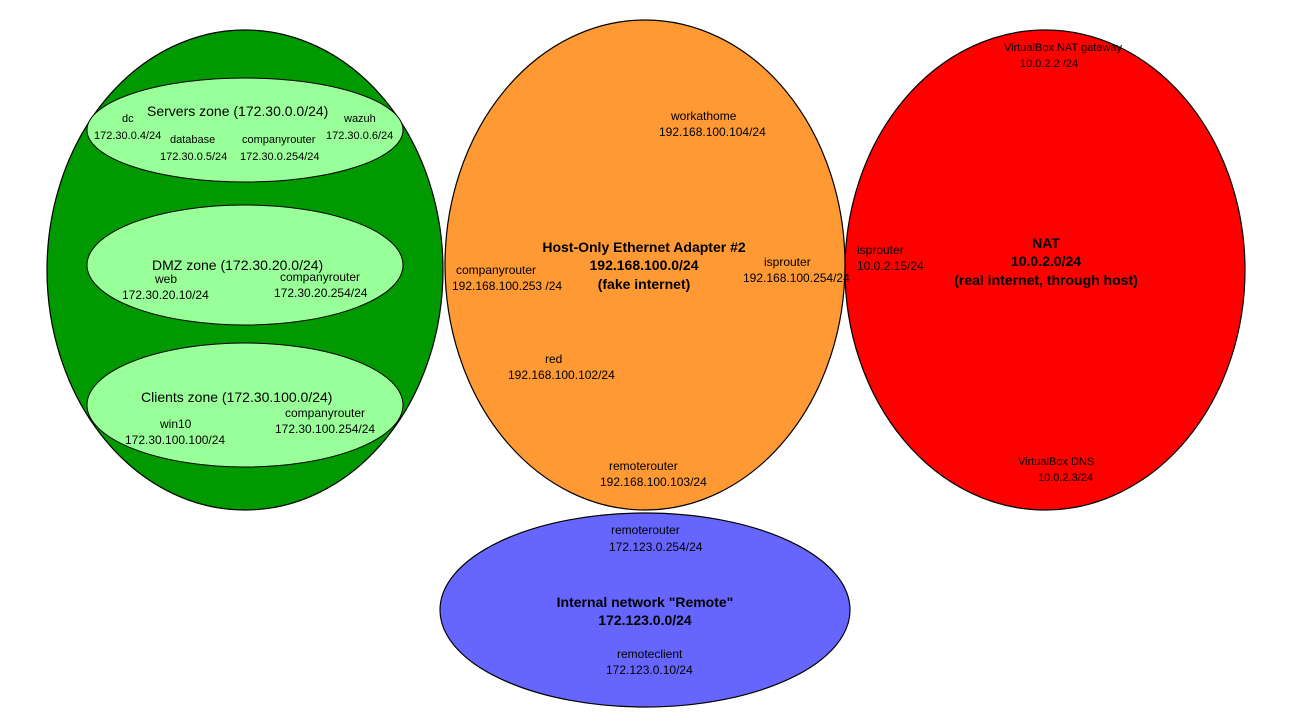 The height and width of the screenshot is (727, 1302). What do you see at coordinates (1056, 462) in the screenshot?
I see `nat-dns-name: VirtualBox DNS` at bounding box center [1056, 462].